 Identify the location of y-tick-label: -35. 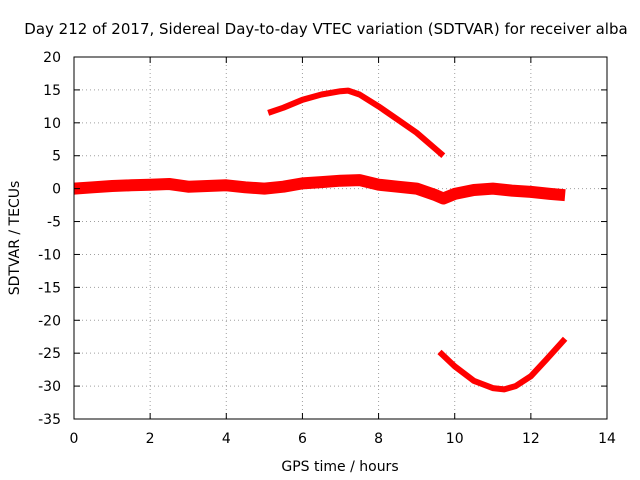
(49, 420).